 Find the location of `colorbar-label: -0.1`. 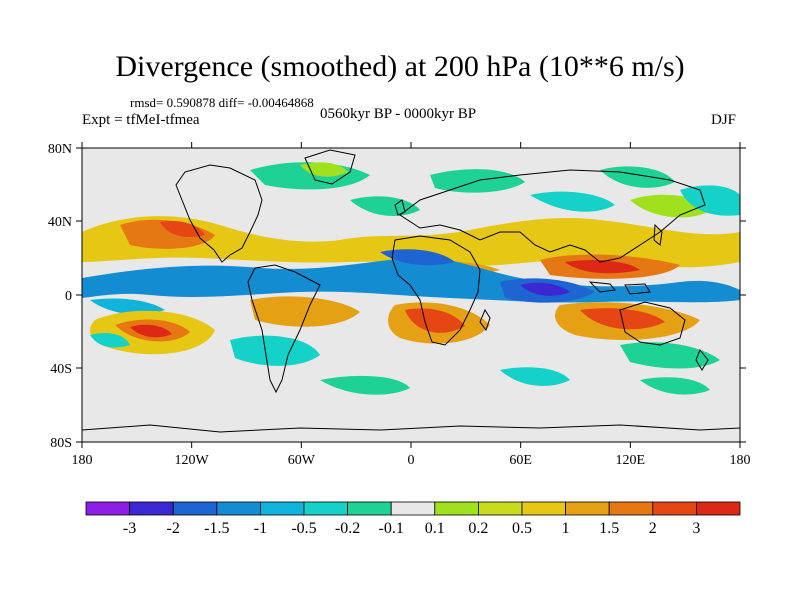

colorbar-label: -0.1 is located at coordinates (391, 528).